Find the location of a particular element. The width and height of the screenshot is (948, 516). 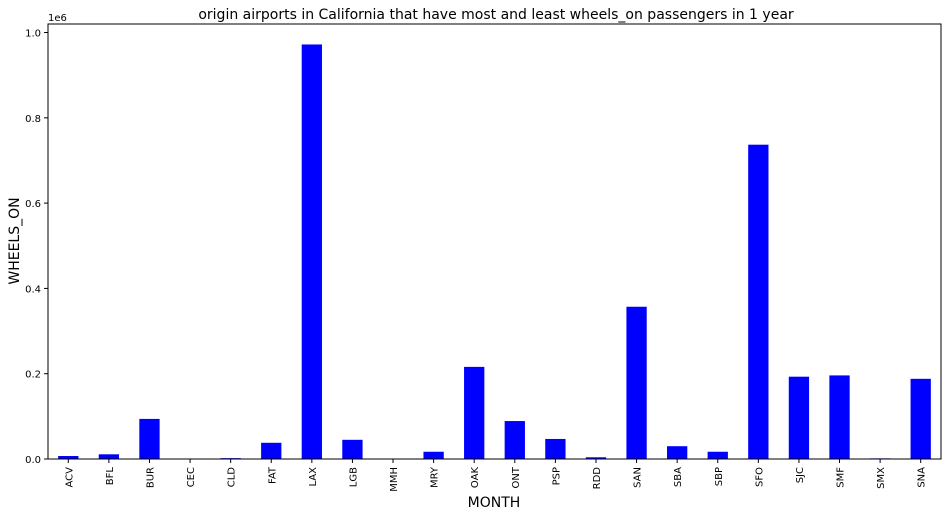

x-tick-label: SJC is located at coordinates (800, 475).